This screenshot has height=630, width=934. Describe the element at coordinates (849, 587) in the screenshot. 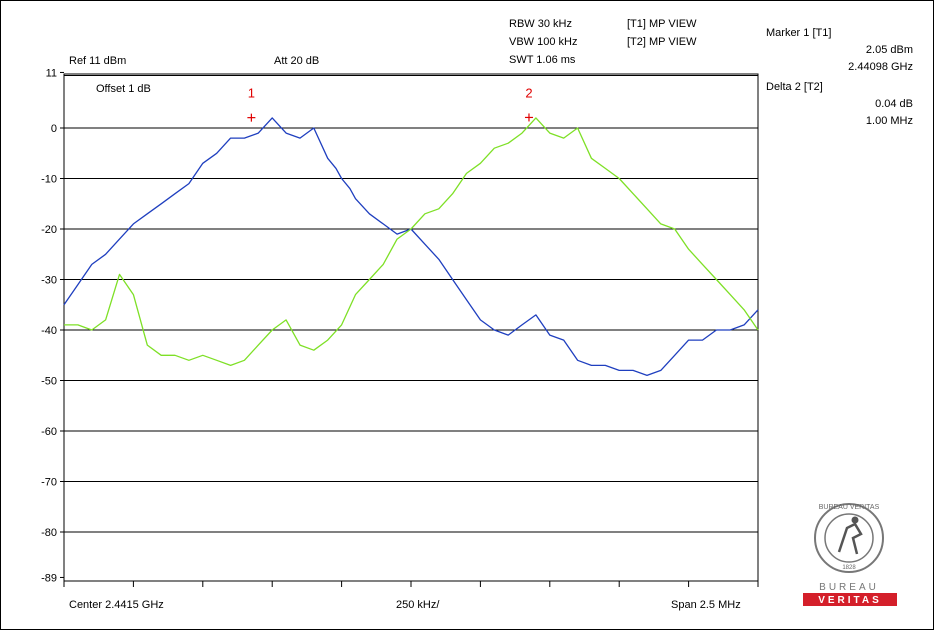

I see `svg-text: BUREAU` at that location.